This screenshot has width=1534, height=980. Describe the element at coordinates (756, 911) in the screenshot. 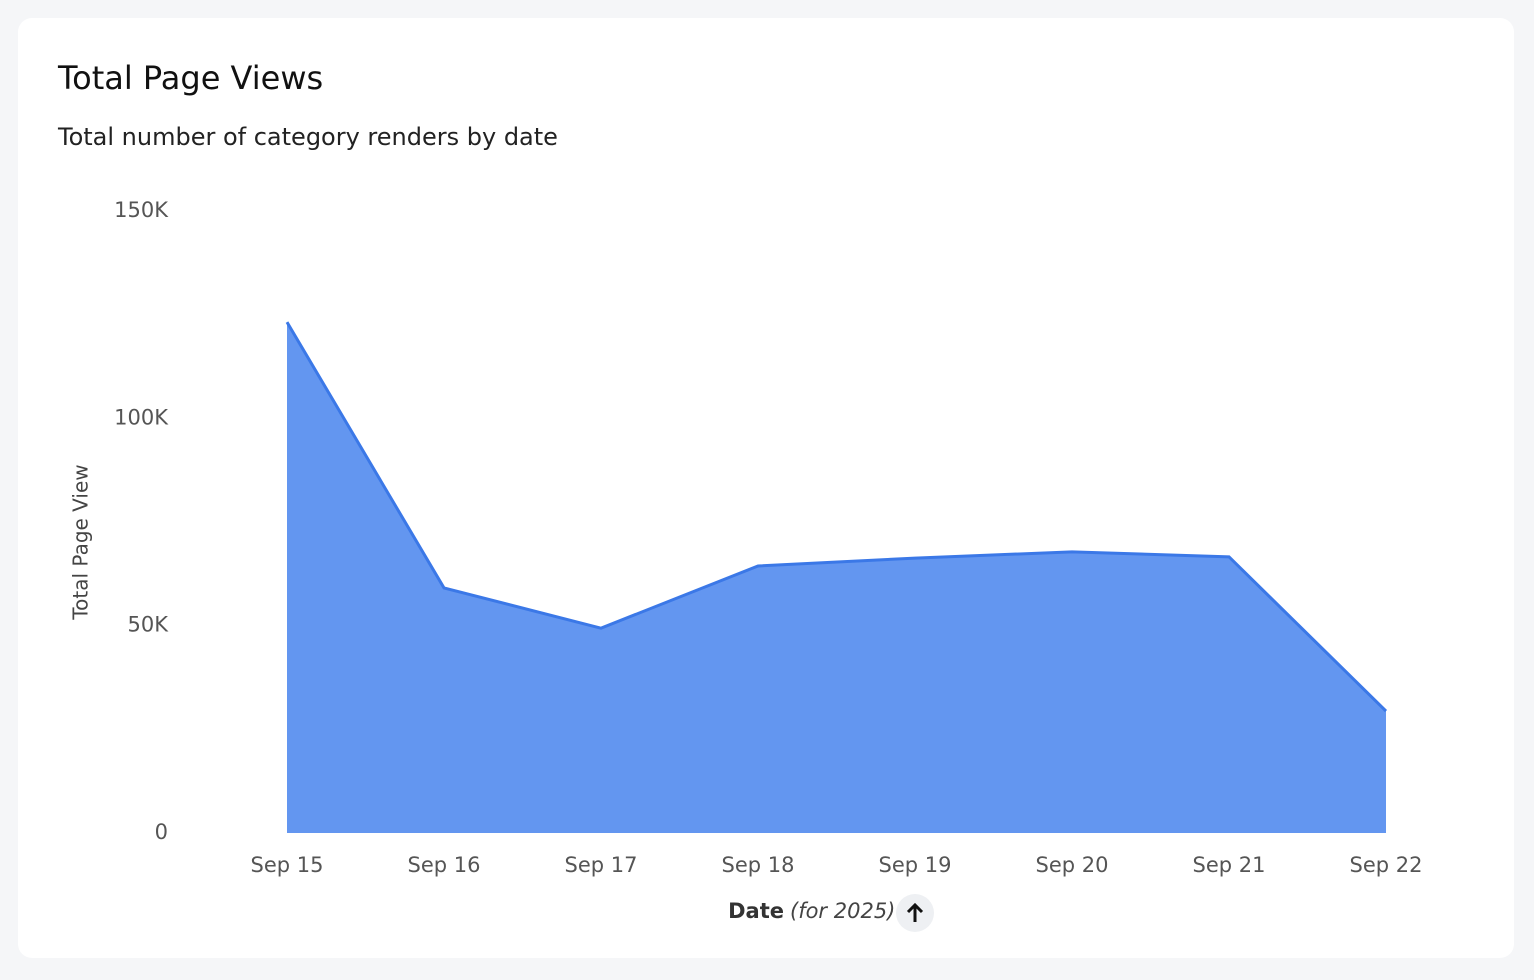

I see `x-axis-label: Date` at that location.